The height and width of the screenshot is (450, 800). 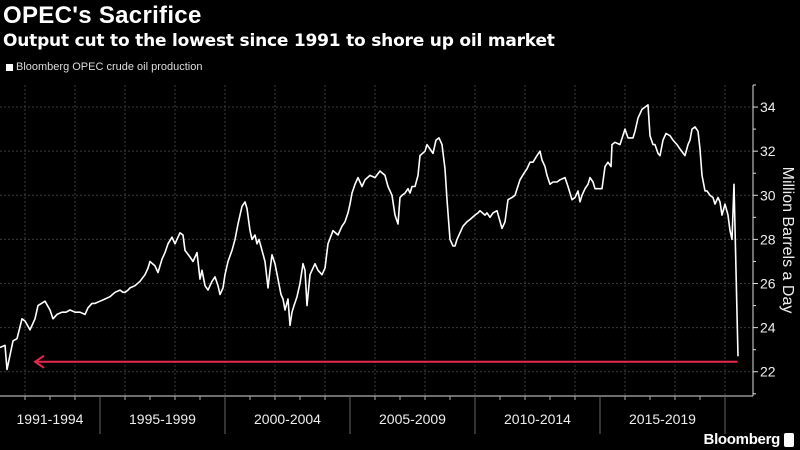 What do you see at coordinates (789, 439) in the screenshot?
I see `bloomberg-terminal-icon` at bounding box center [789, 439].